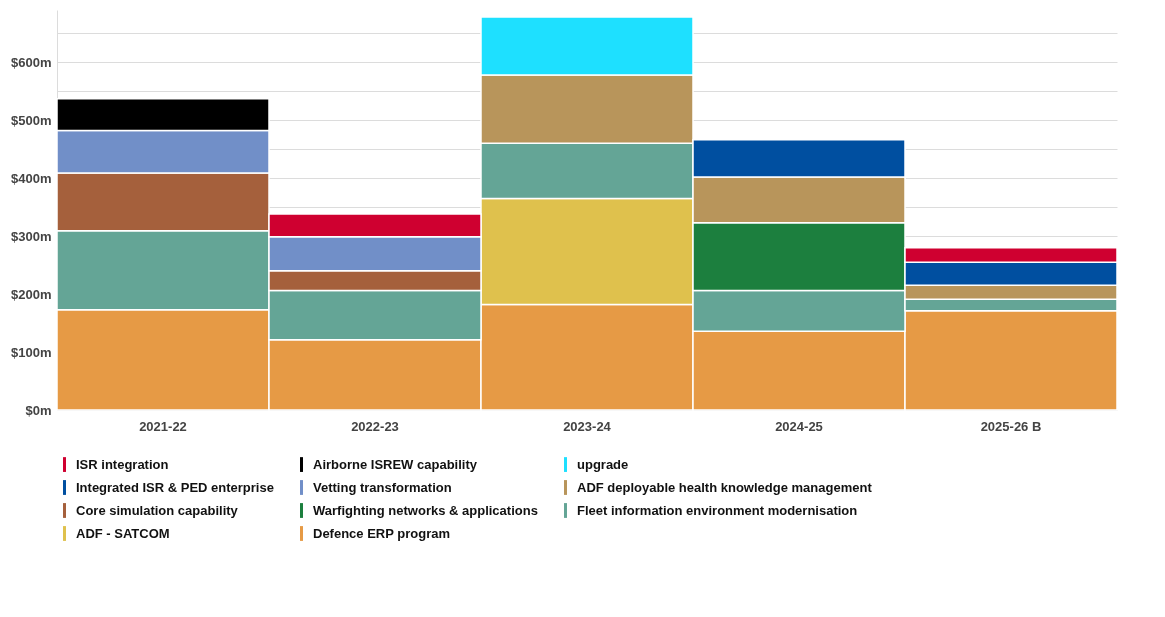 The image size is (1165, 617). Describe the element at coordinates (122, 464) in the screenshot. I see `legend-label: ISR integration` at that location.